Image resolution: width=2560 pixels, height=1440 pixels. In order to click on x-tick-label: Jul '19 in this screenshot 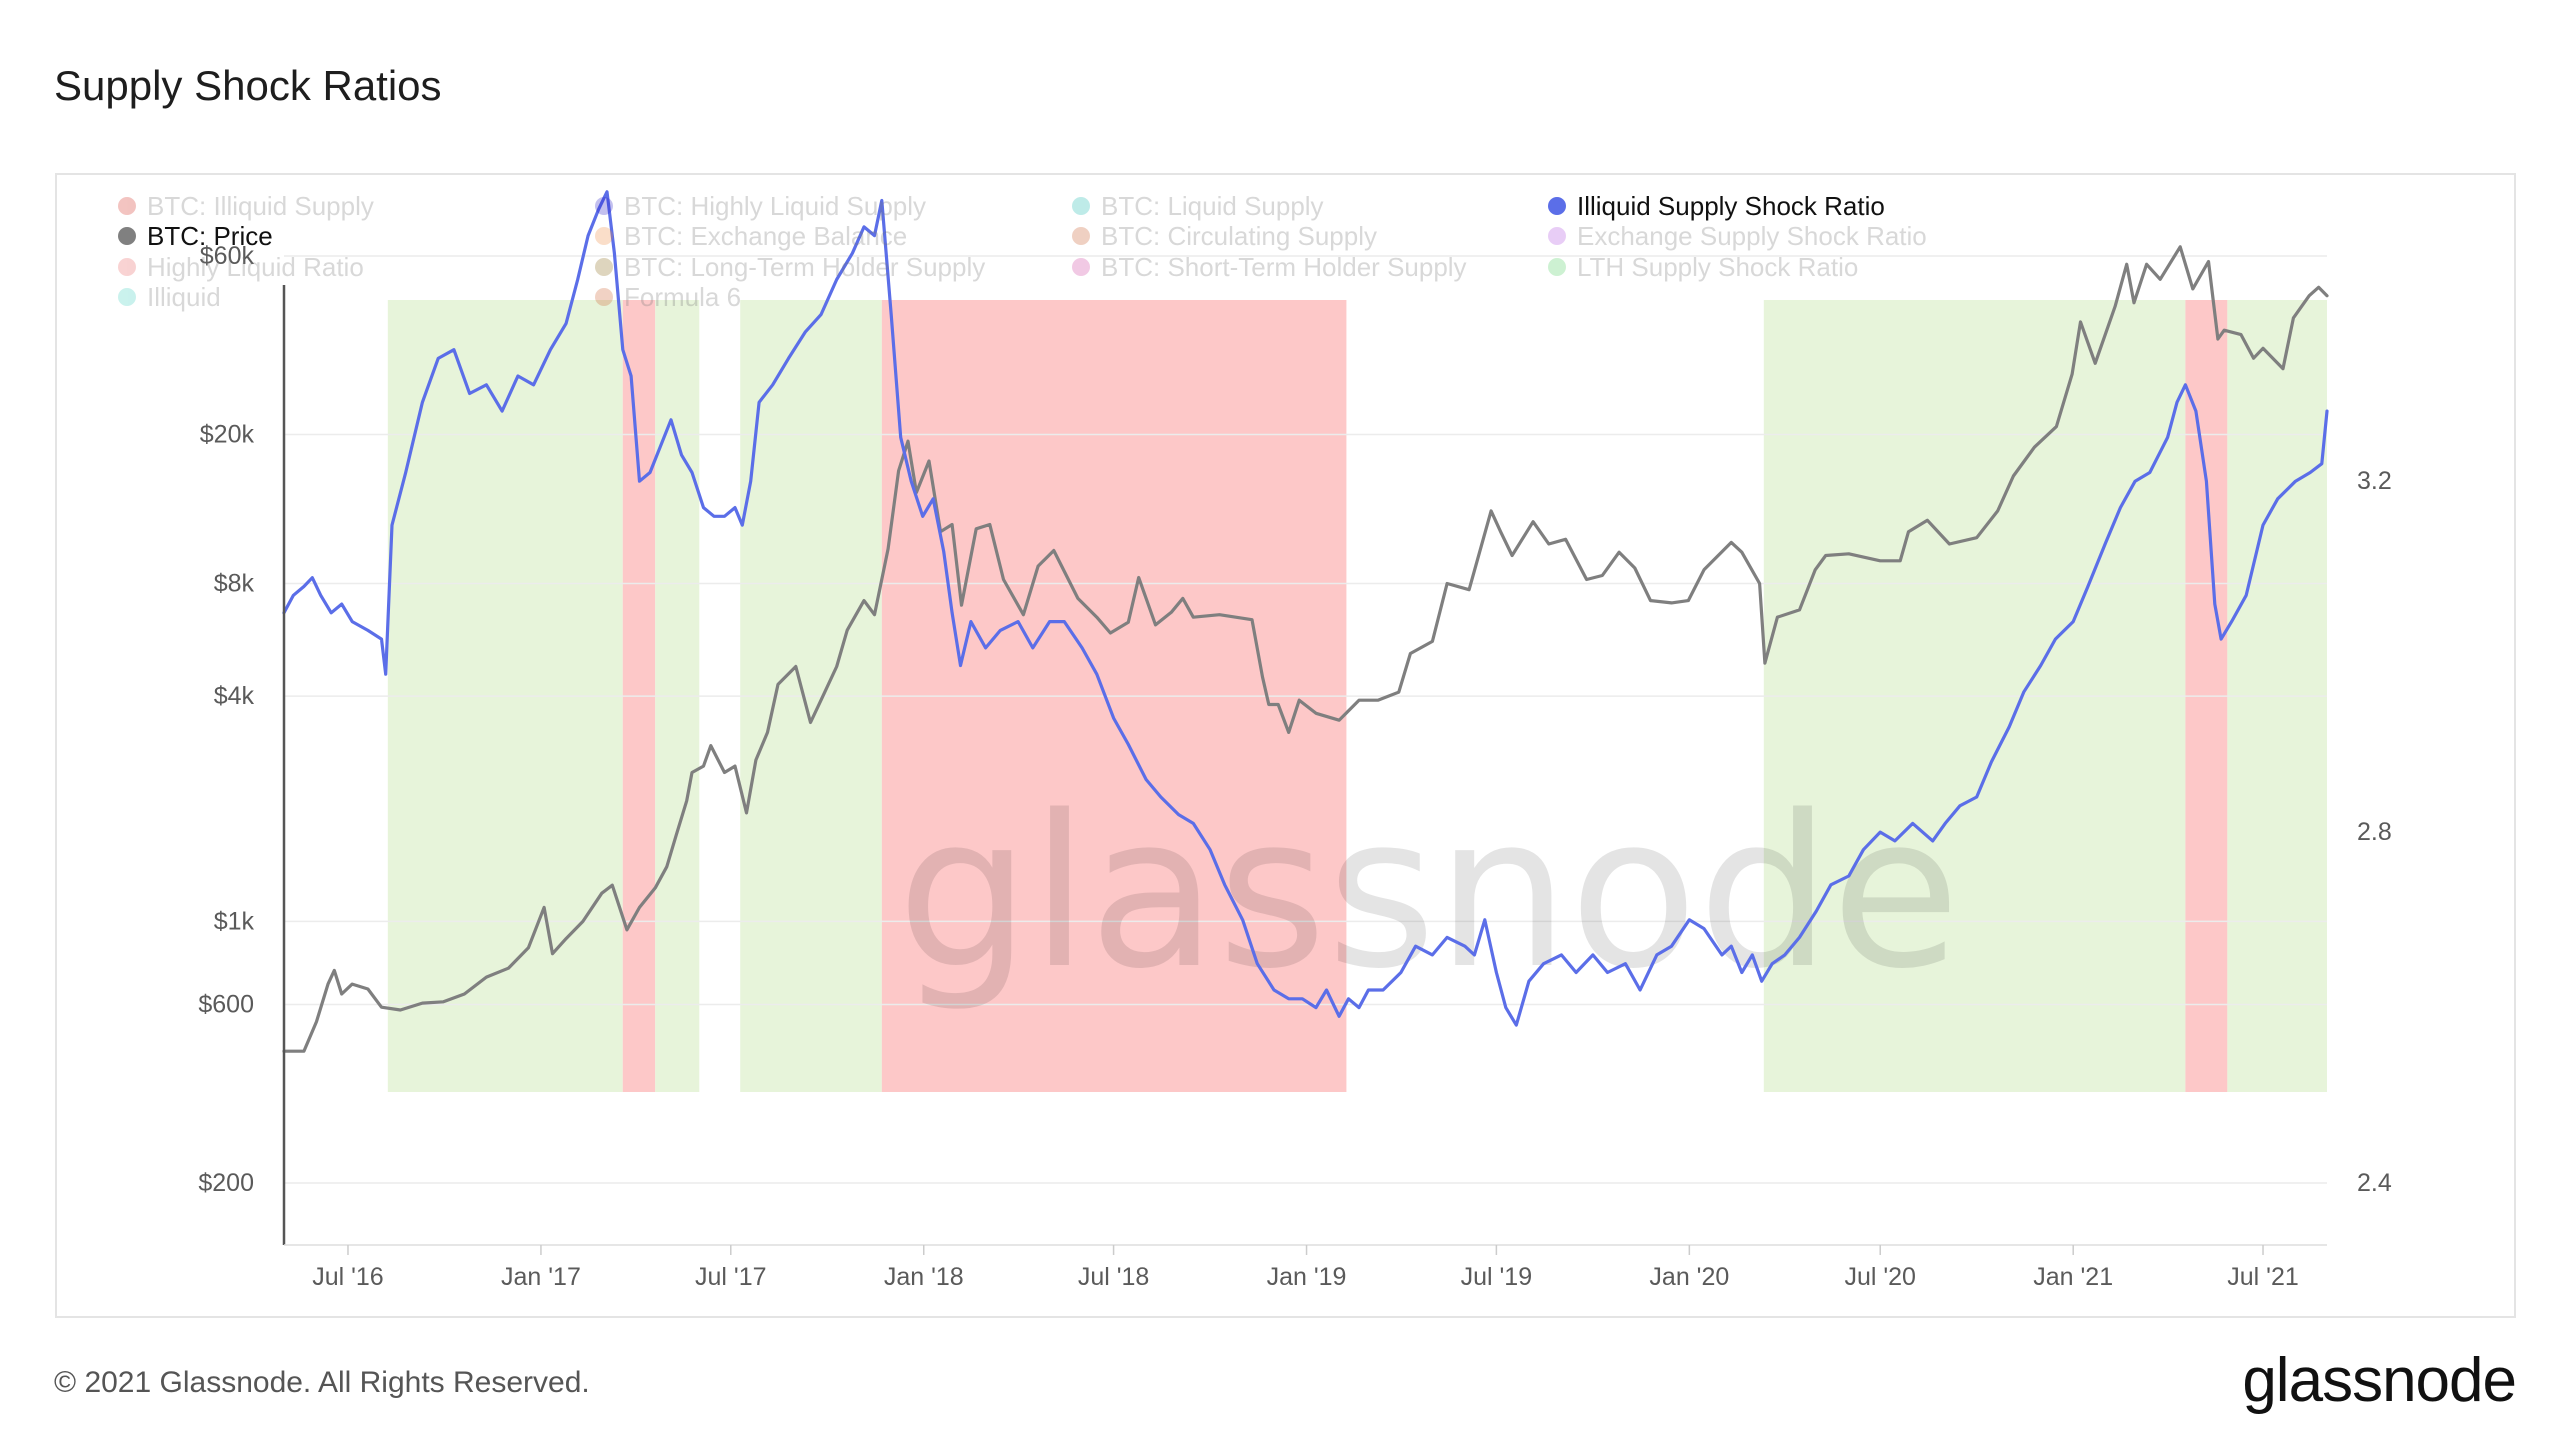, I will do `click(1496, 1277)`.